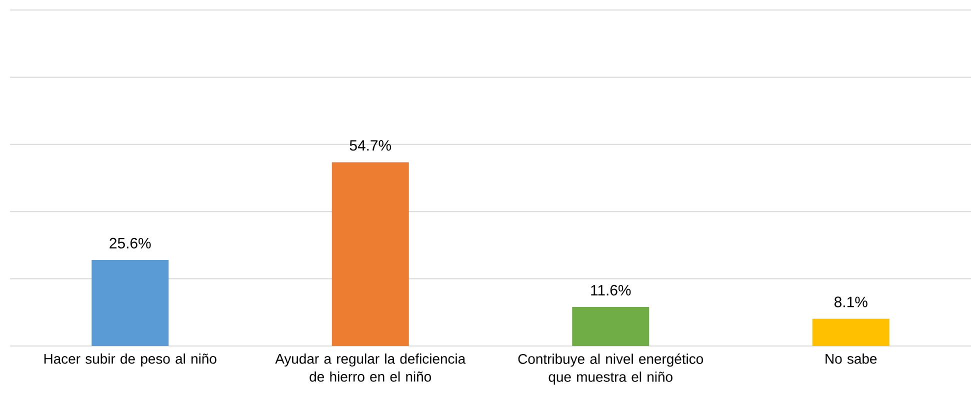 Image resolution: width=971 pixels, height=403 pixels. I want to click on data-label: 8.1%, so click(851, 302).